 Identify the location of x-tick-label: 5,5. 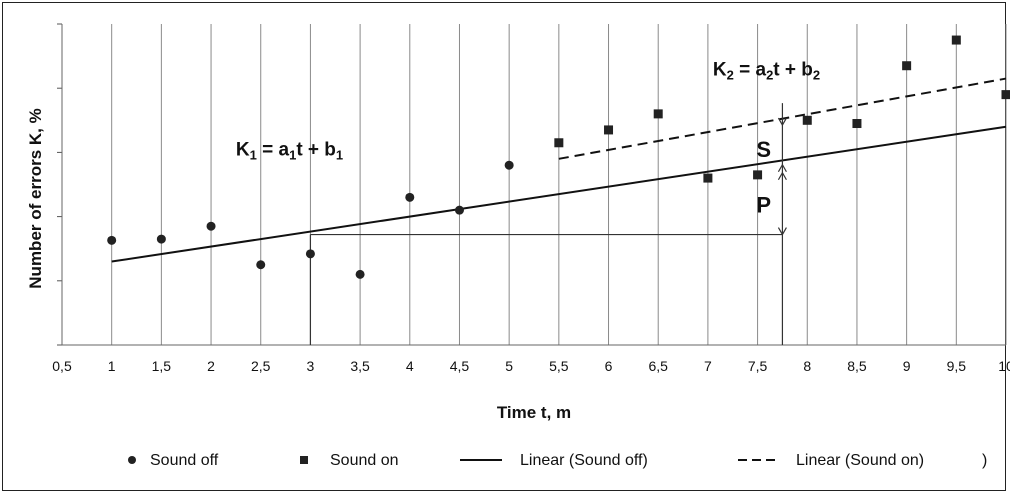
(559, 366).